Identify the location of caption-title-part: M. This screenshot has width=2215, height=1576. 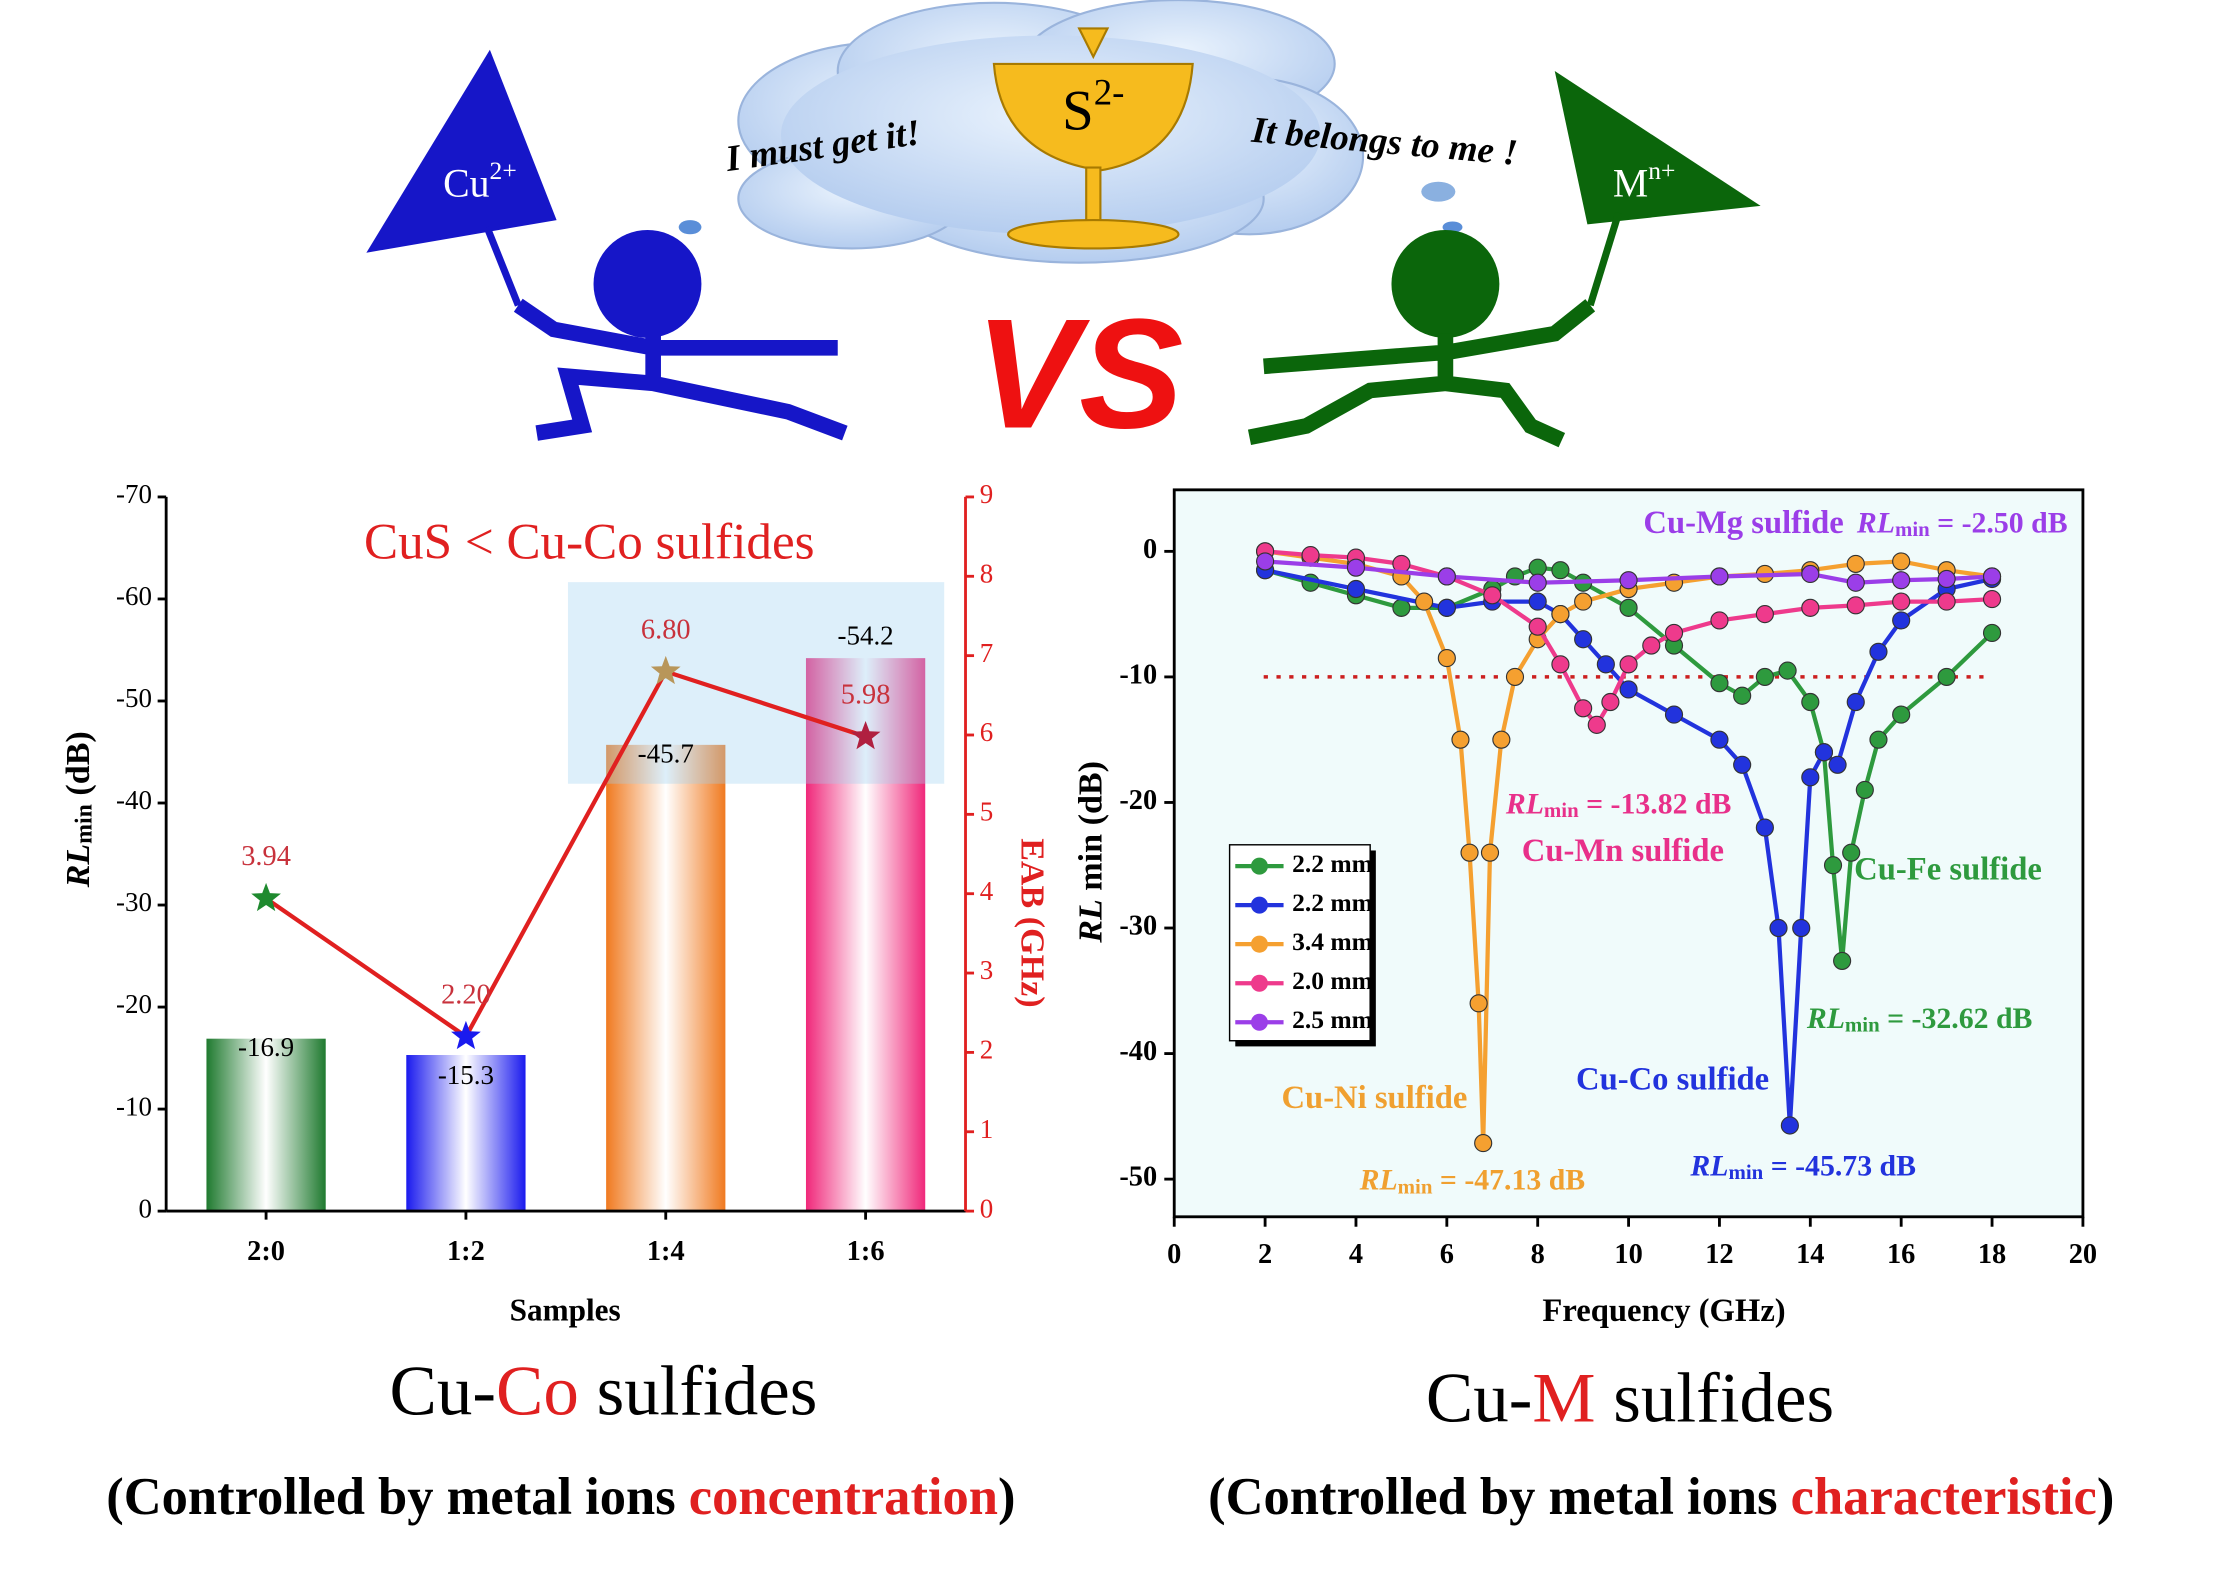
(1563, 1399).